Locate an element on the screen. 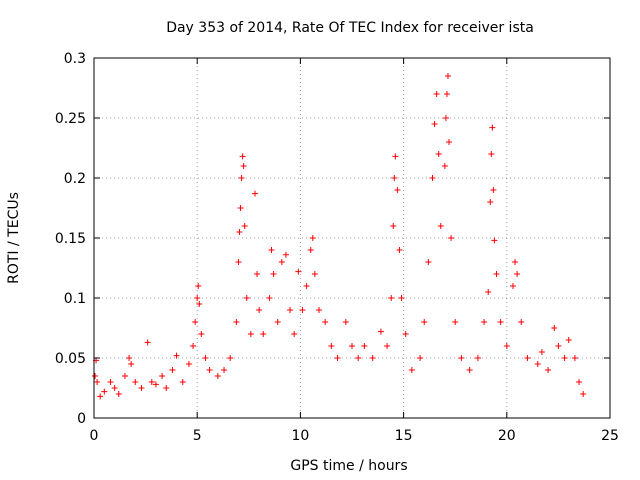 This screenshot has width=640, height=480. y-tick-labels: 0 0.05 0.1 0.15 0.2 0.25 0.3 is located at coordinates (70, 239).